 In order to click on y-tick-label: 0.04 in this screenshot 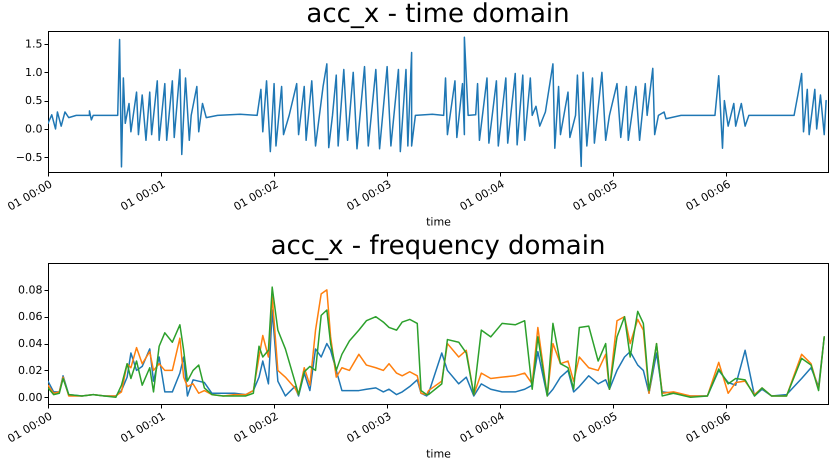, I will do `click(30, 343)`.